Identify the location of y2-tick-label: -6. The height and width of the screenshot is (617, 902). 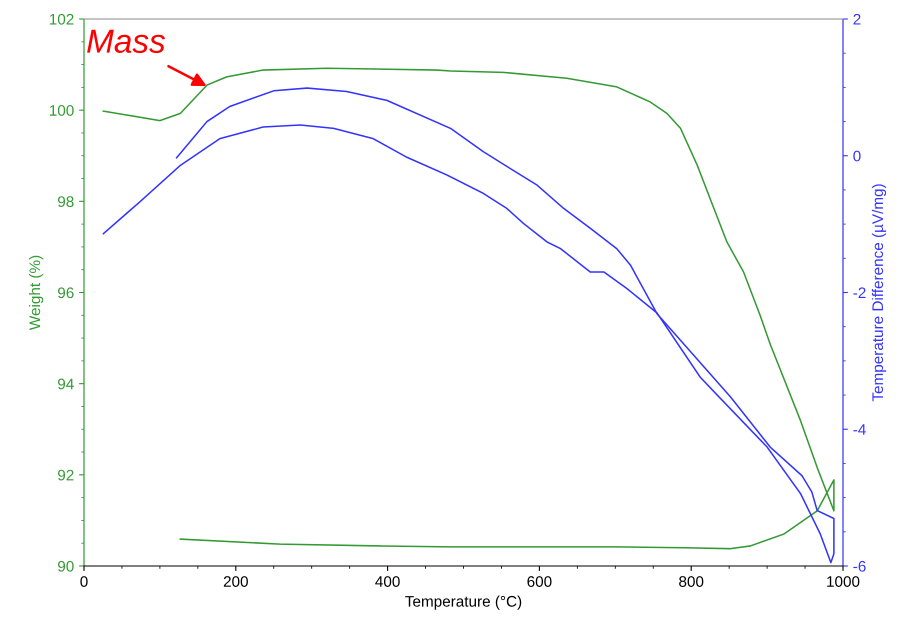
(859, 566).